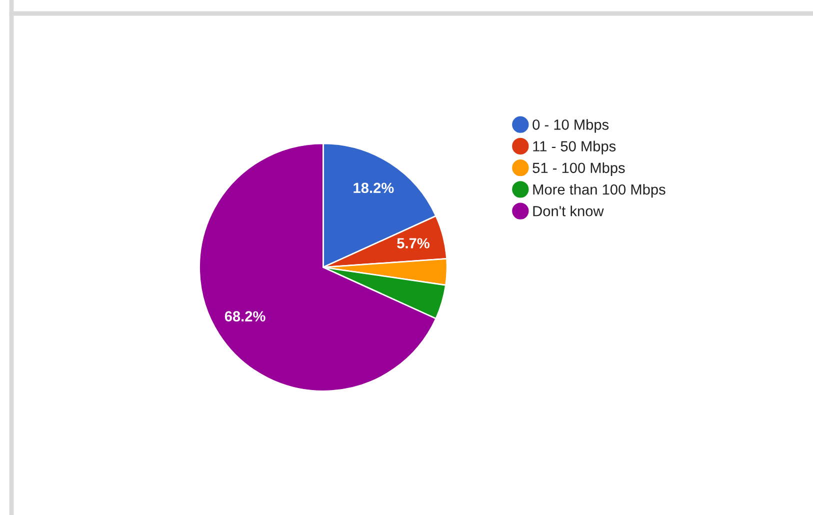 Image resolution: width=813 pixels, height=515 pixels. I want to click on data-label: 5.7%, so click(413, 243).